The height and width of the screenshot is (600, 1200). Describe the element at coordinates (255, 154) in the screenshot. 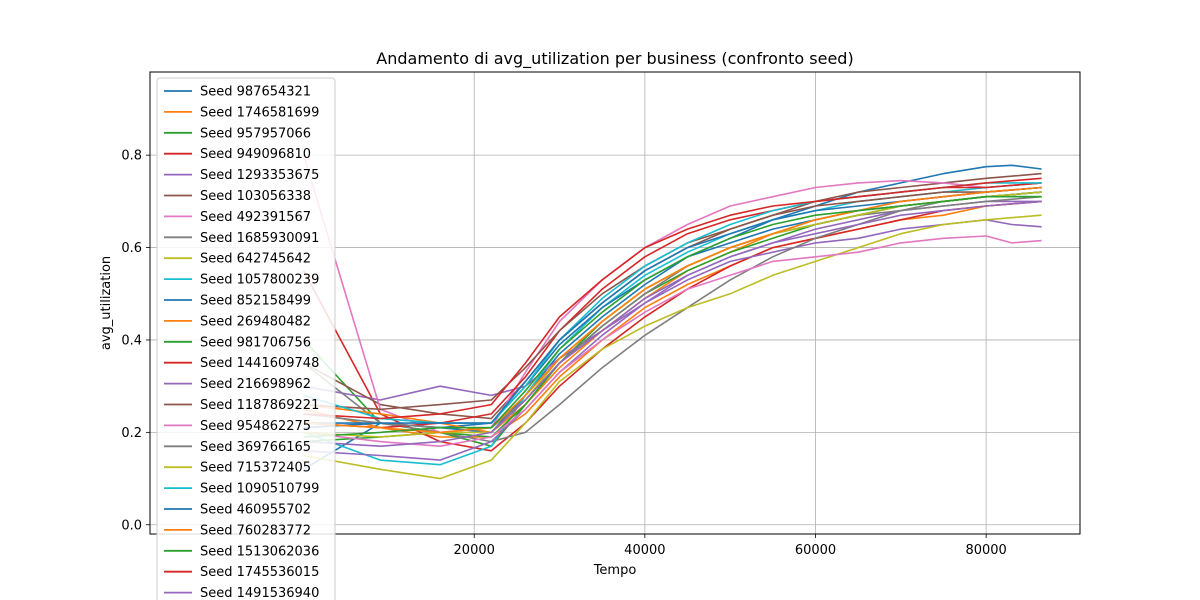

I see `legend-label: Seed 949096810` at that location.